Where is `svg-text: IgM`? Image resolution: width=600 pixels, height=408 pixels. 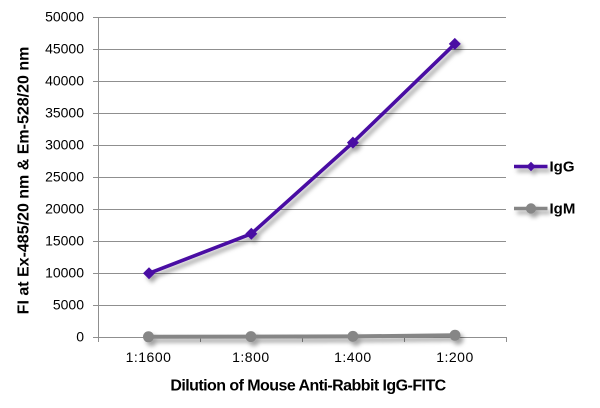 svg-text: IgM is located at coordinates (563, 208).